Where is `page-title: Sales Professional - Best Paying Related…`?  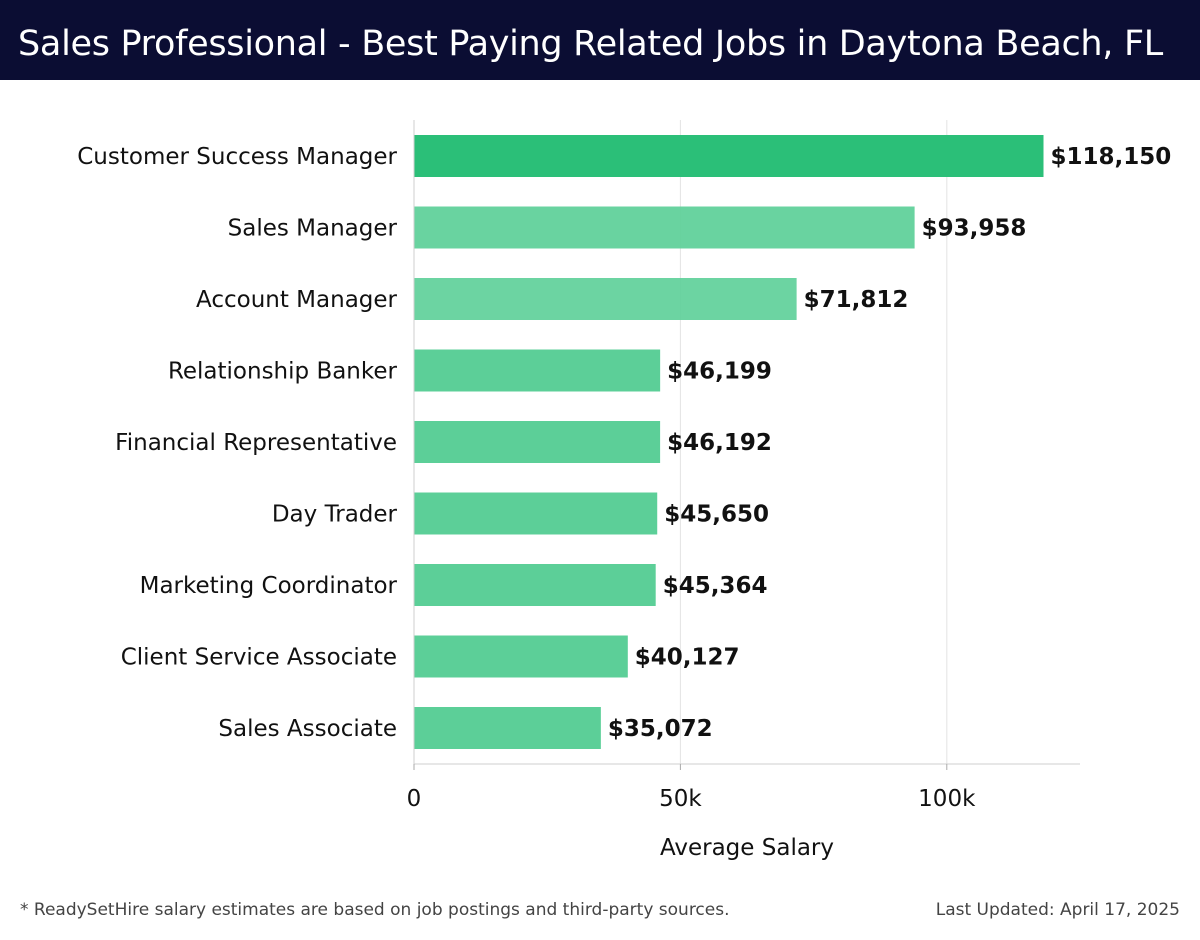 page-title: Sales Professional - Best Paying Related… is located at coordinates (590, 44).